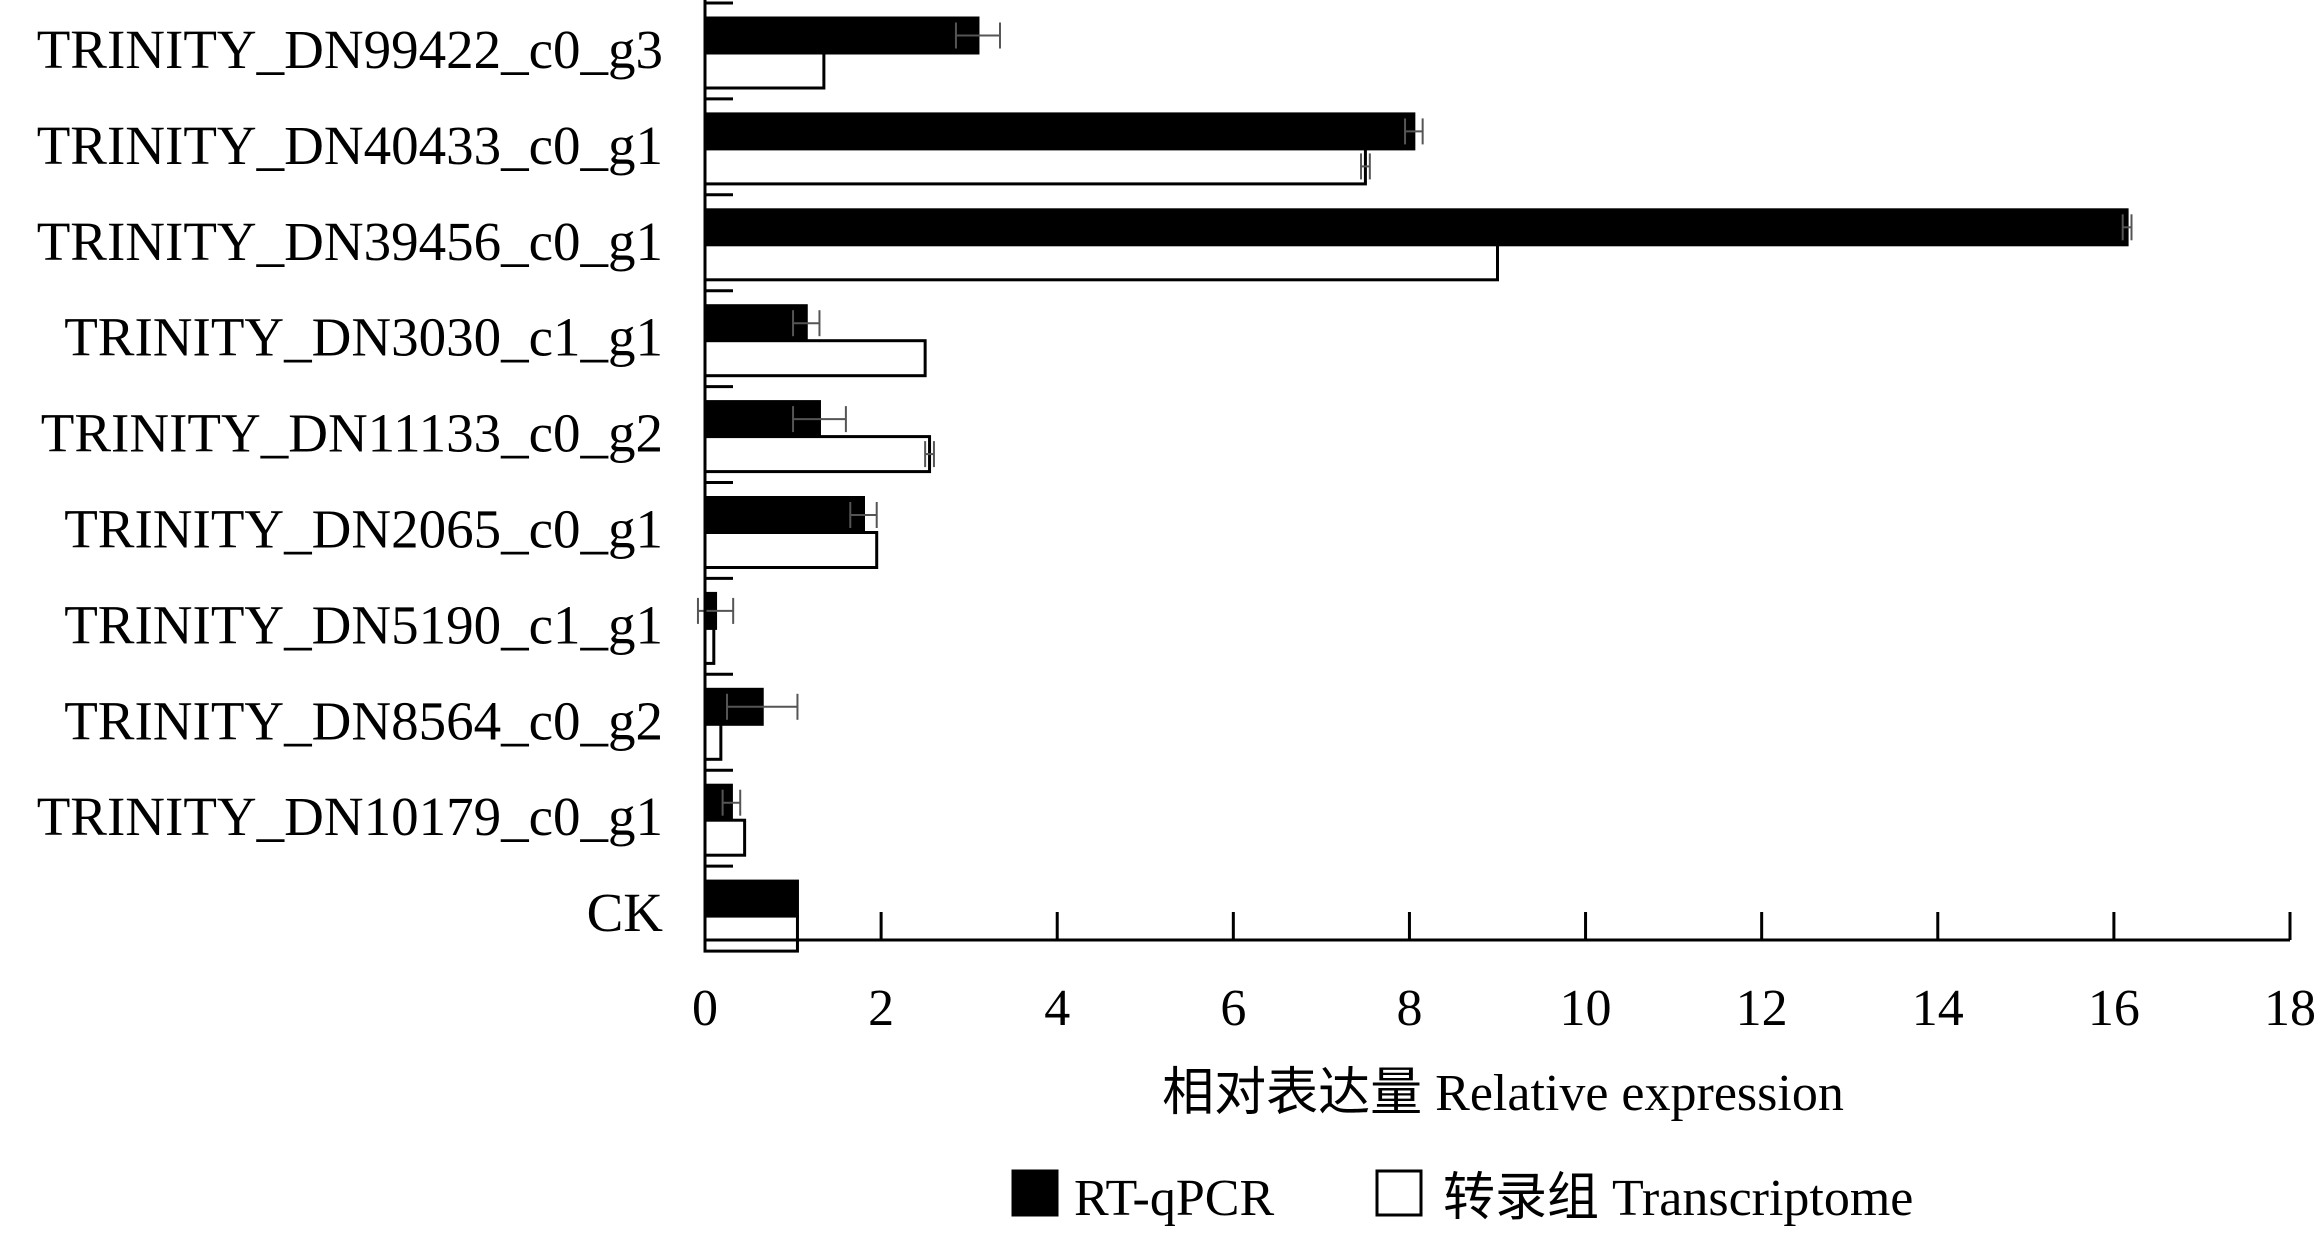 The image size is (2318, 1236). Describe the element at coordinates (350, 145) in the screenshot. I see `category-label: TRINITY_DN40433_c0_g1` at that location.